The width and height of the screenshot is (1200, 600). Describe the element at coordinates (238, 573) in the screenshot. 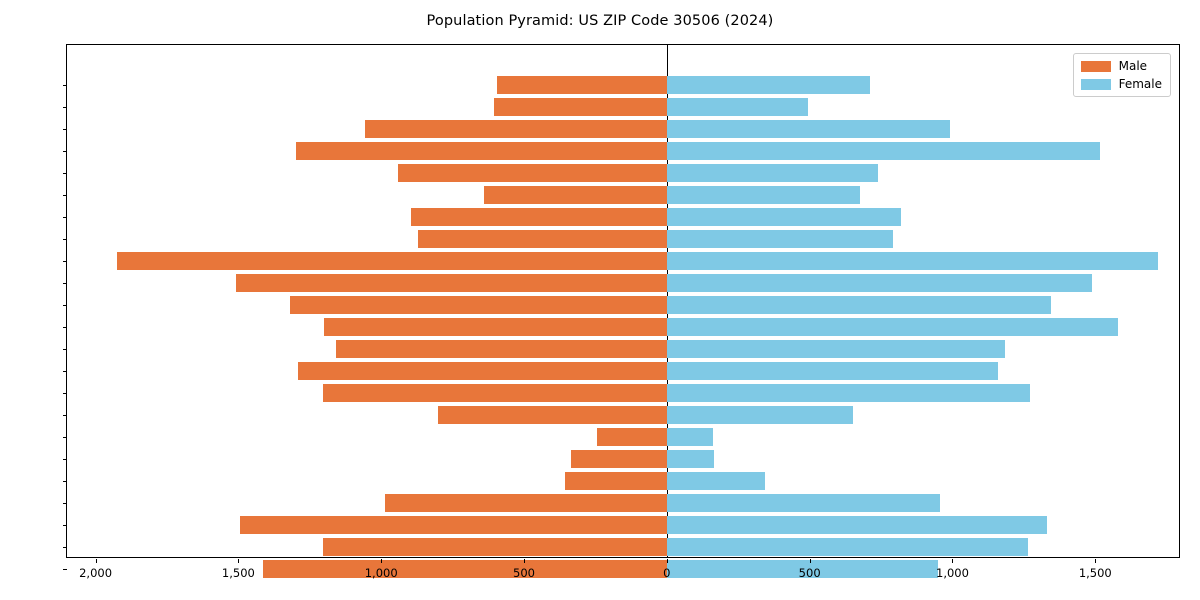

I see `x-axis-tick-label: 1,500` at that location.